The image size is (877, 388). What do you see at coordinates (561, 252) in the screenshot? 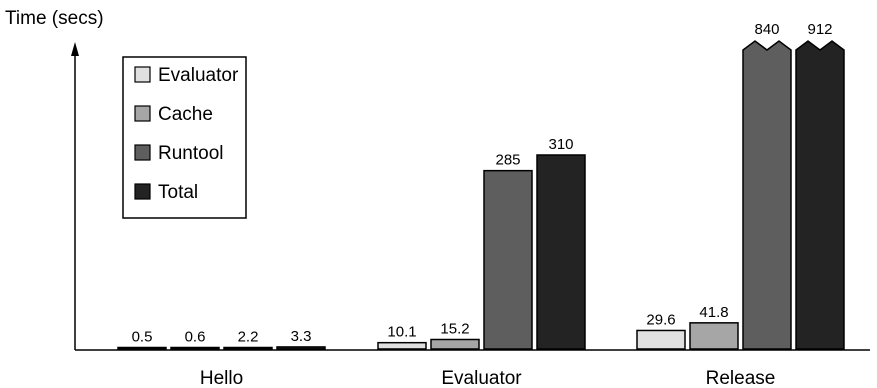
I see `bar-evaluator-total` at bounding box center [561, 252].